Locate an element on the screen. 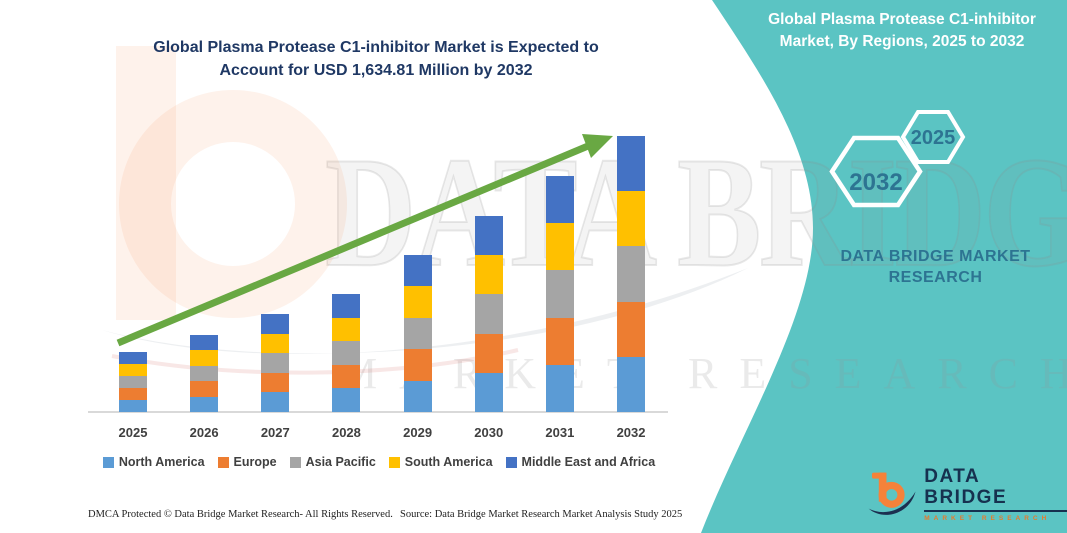  segment-europe-2030 is located at coordinates (488, 353).